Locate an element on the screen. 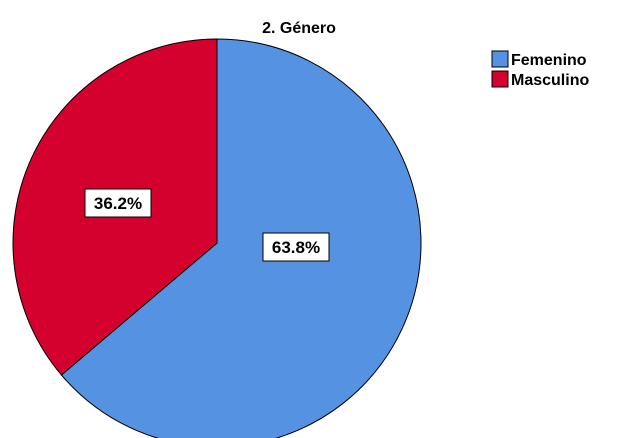 This screenshot has height=438, width=625. slice-label-femenino: 63.8% is located at coordinates (296, 247).